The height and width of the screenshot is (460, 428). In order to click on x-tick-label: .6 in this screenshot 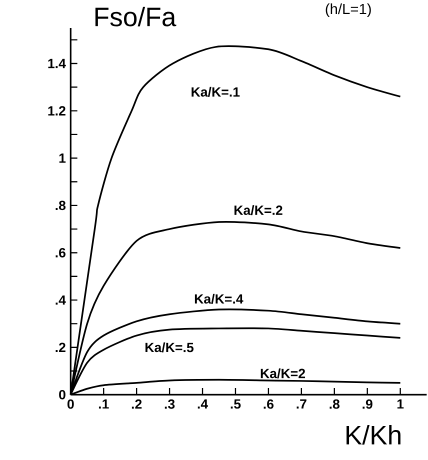, I will do `click(269, 404)`.